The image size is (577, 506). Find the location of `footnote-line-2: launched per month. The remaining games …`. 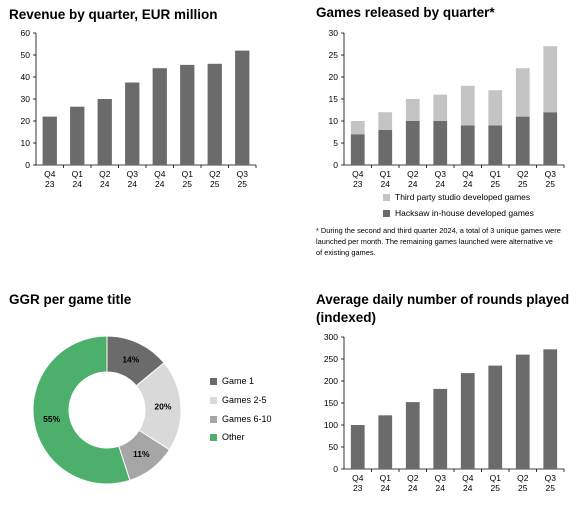

footnote-line-2: launched per month. The remaining games … is located at coordinates (434, 241).